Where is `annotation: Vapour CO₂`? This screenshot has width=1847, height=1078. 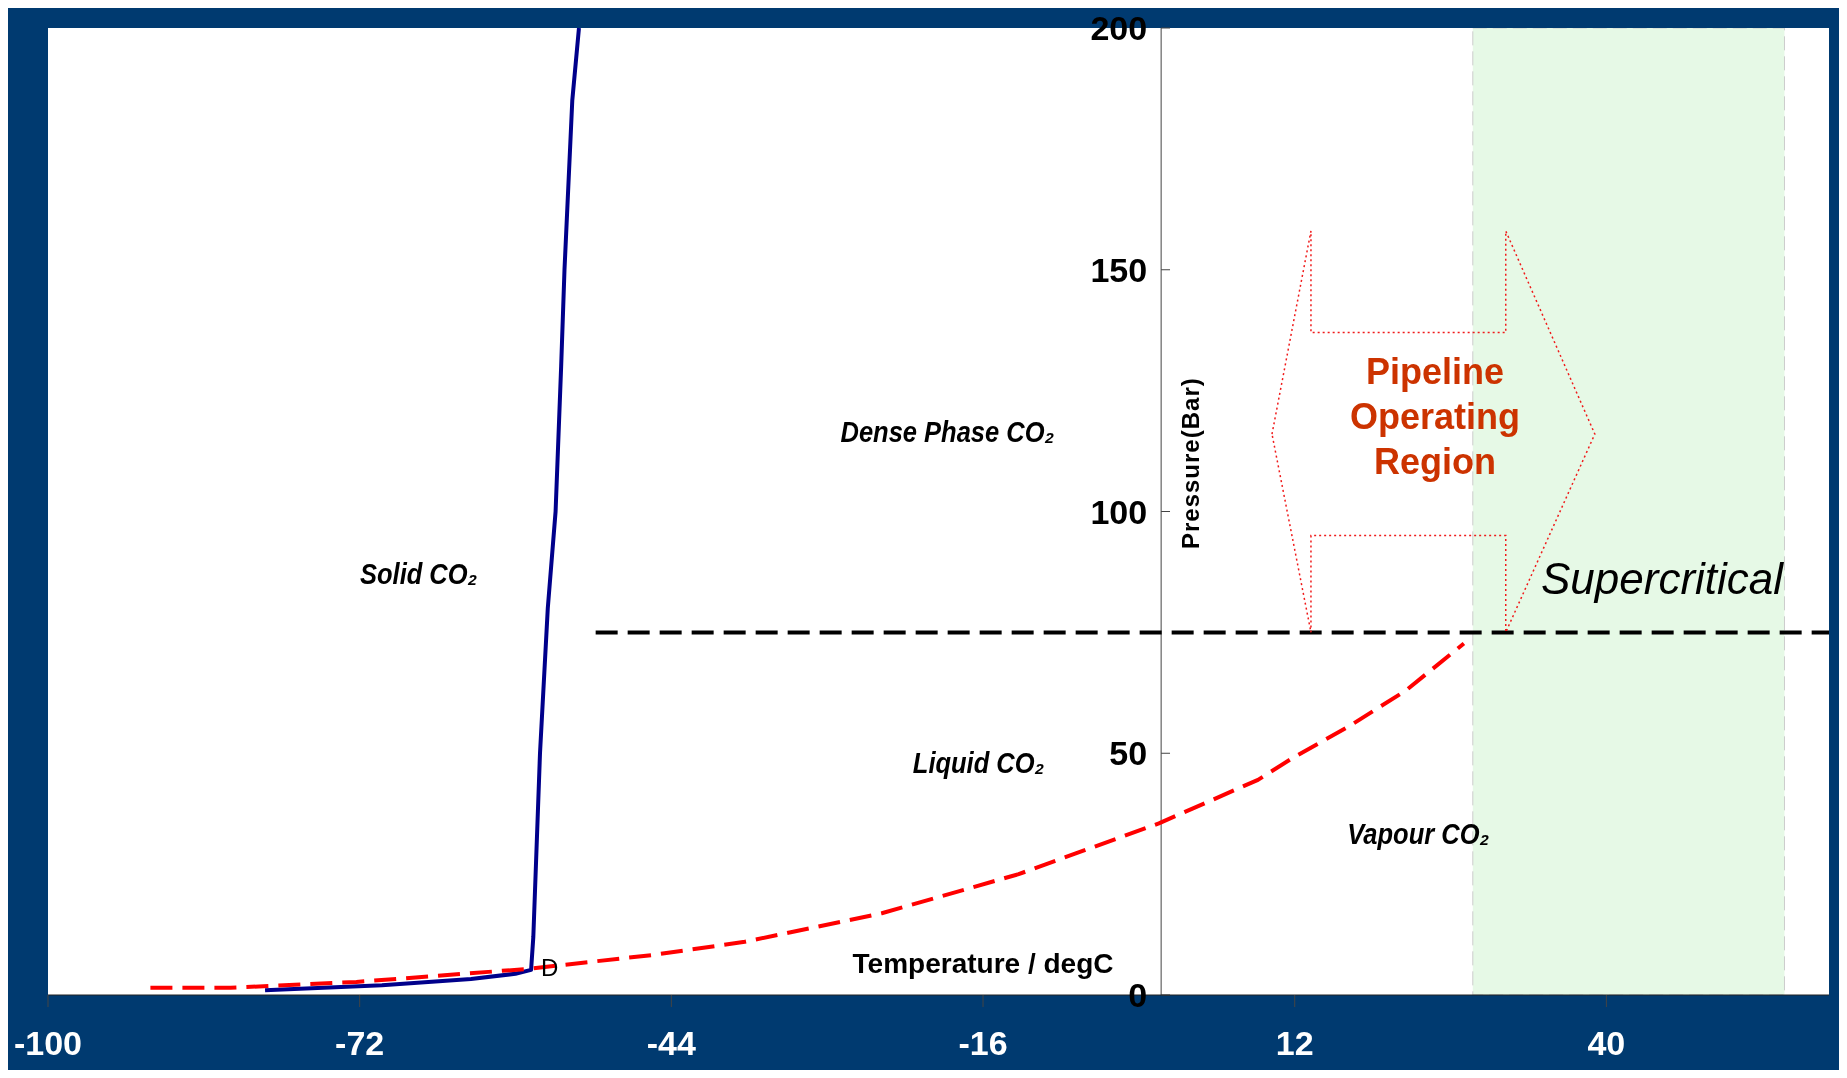 annotation: Vapour CO₂ is located at coordinates (1418, 834).